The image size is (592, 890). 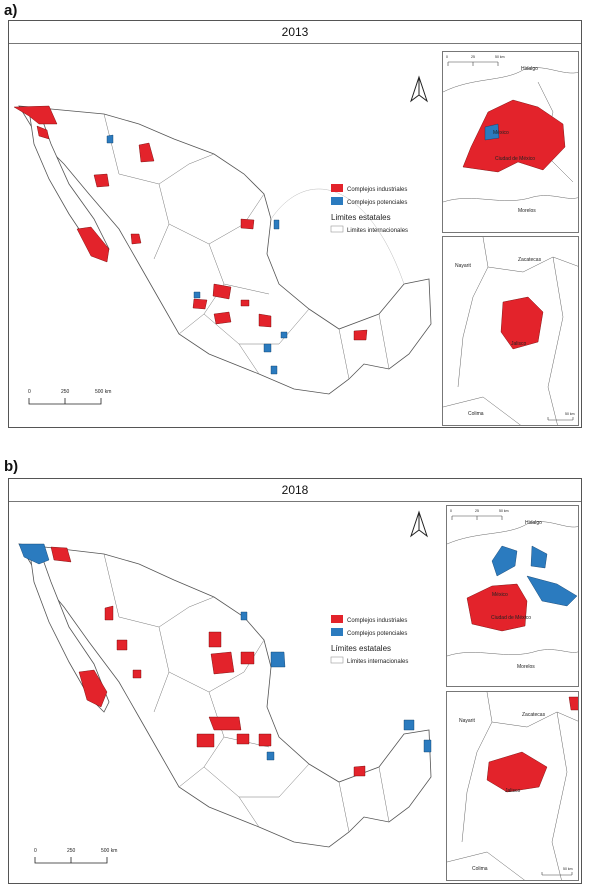 I want to click on panel-b-inset-jalisco: Nayarit Zacatecas Jalisco Colima 50 km, so click(x=512, y=786).